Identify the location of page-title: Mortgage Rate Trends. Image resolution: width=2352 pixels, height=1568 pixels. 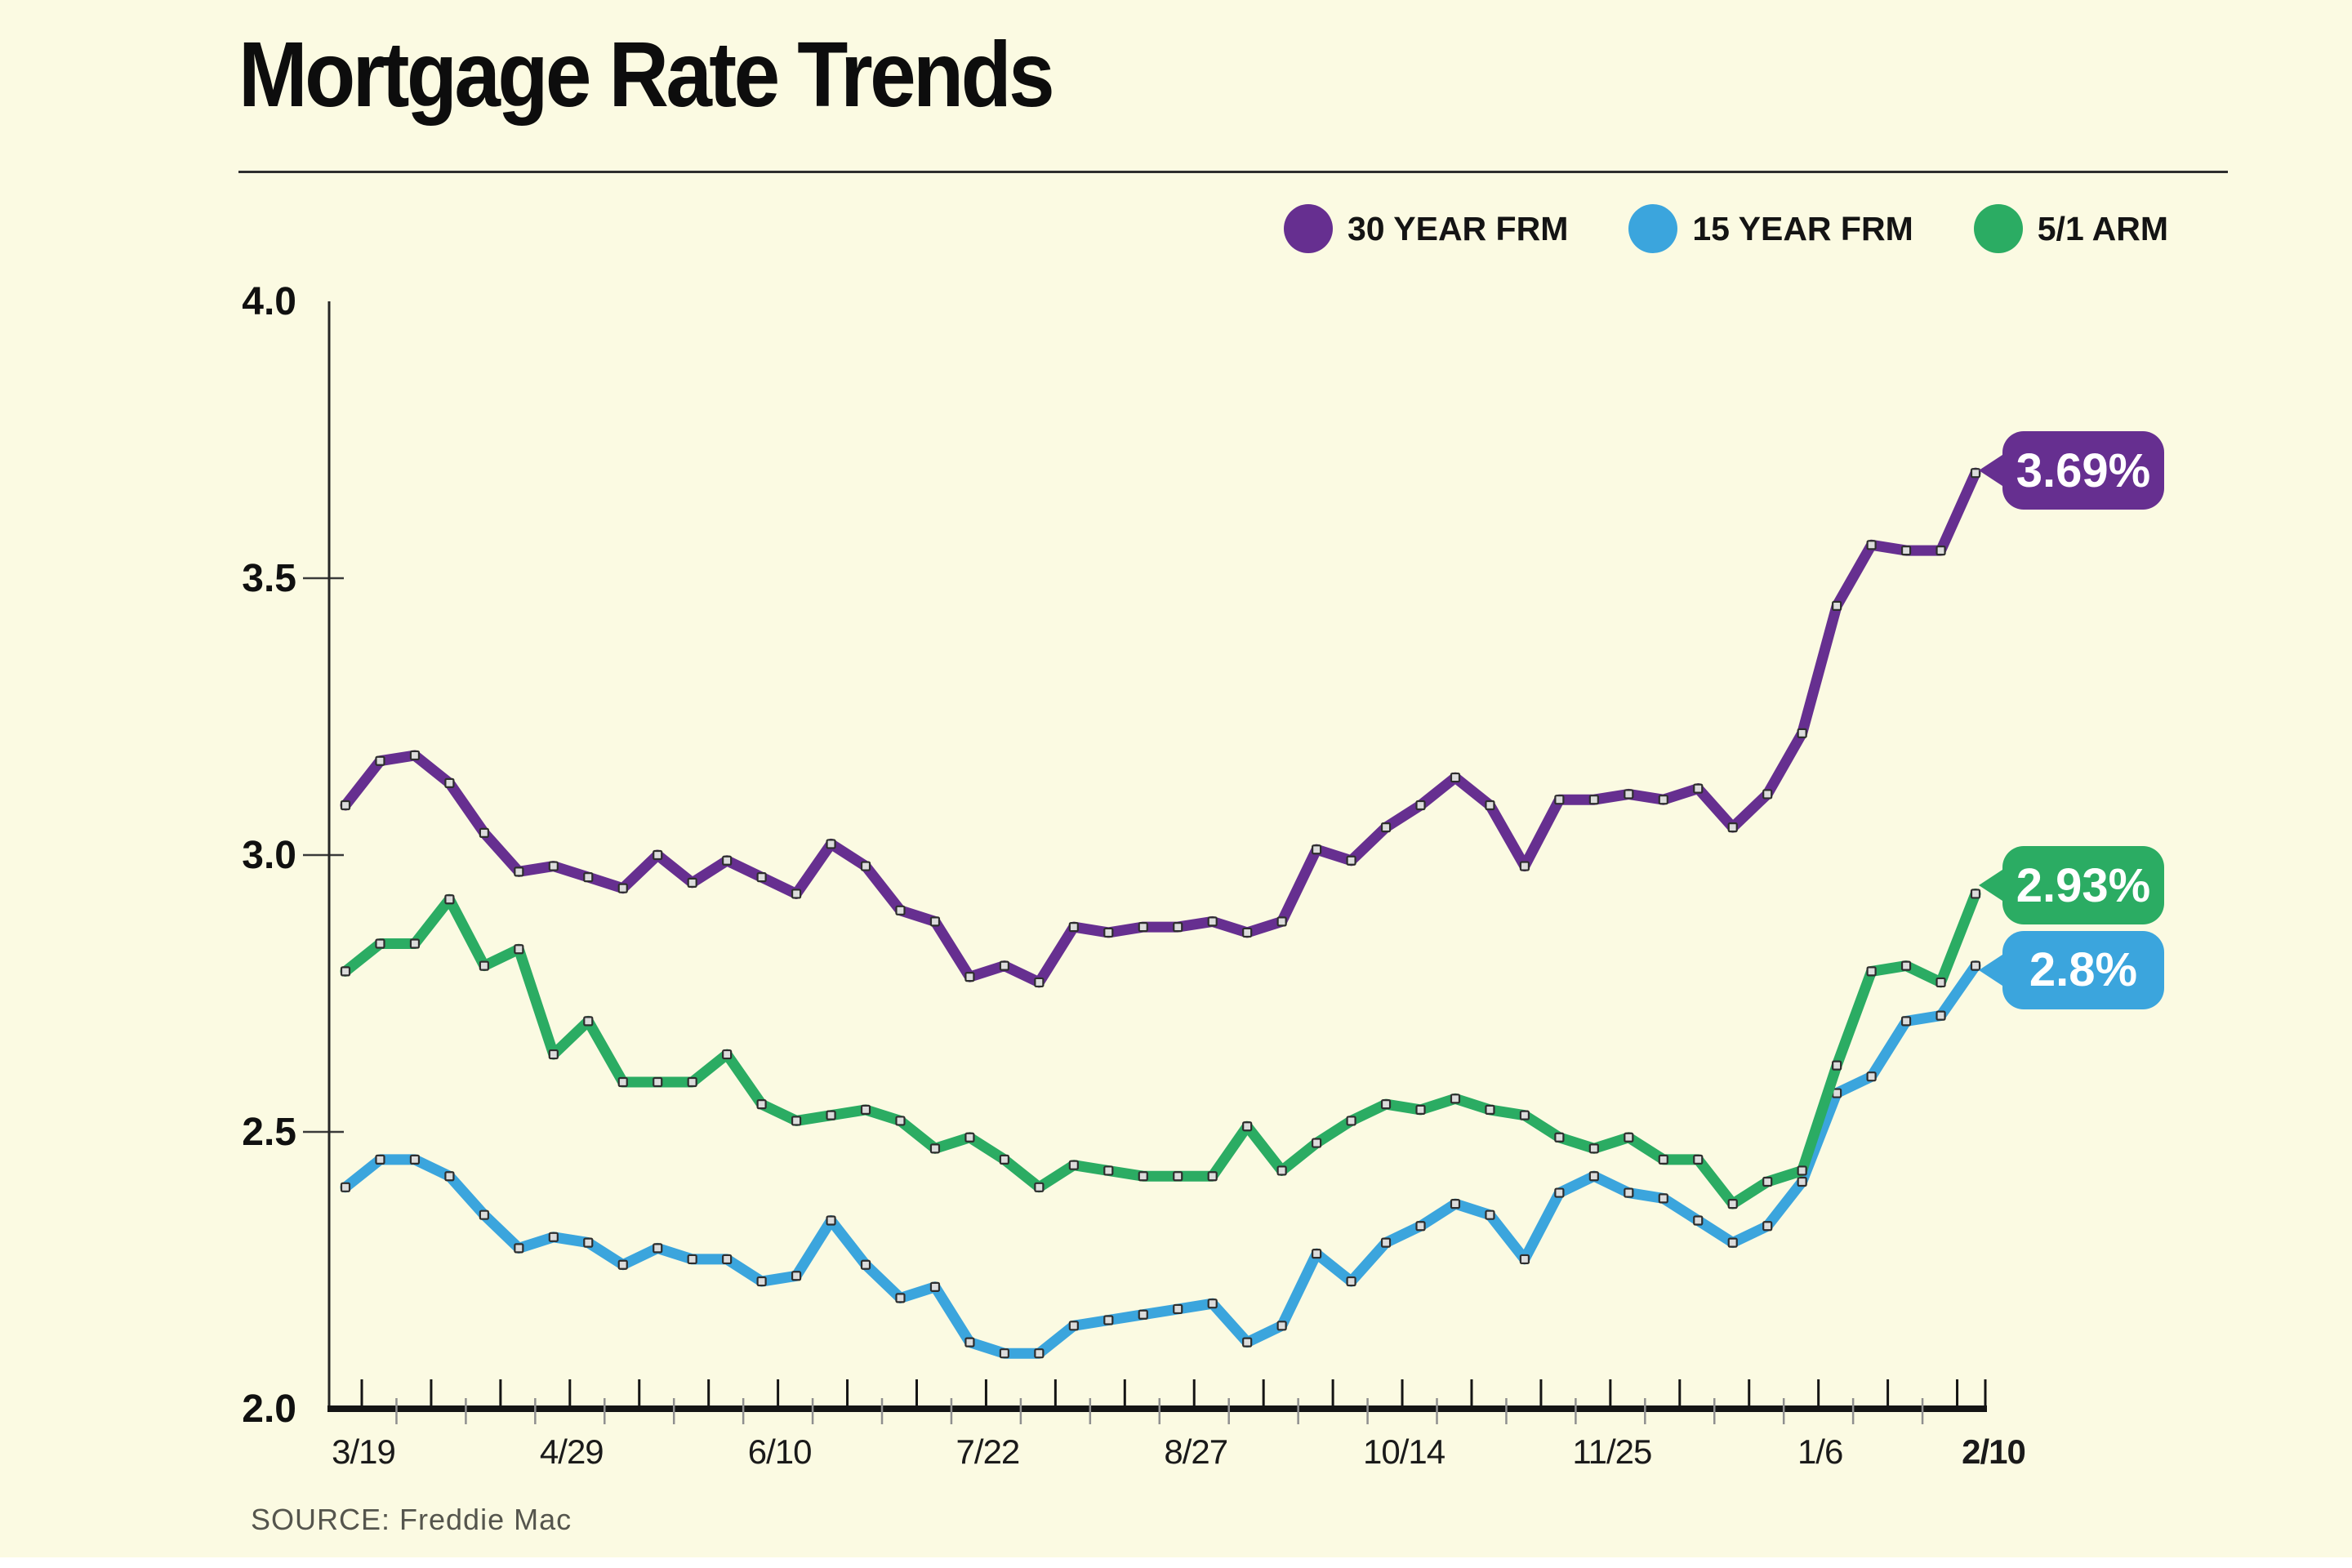
(646, 74).